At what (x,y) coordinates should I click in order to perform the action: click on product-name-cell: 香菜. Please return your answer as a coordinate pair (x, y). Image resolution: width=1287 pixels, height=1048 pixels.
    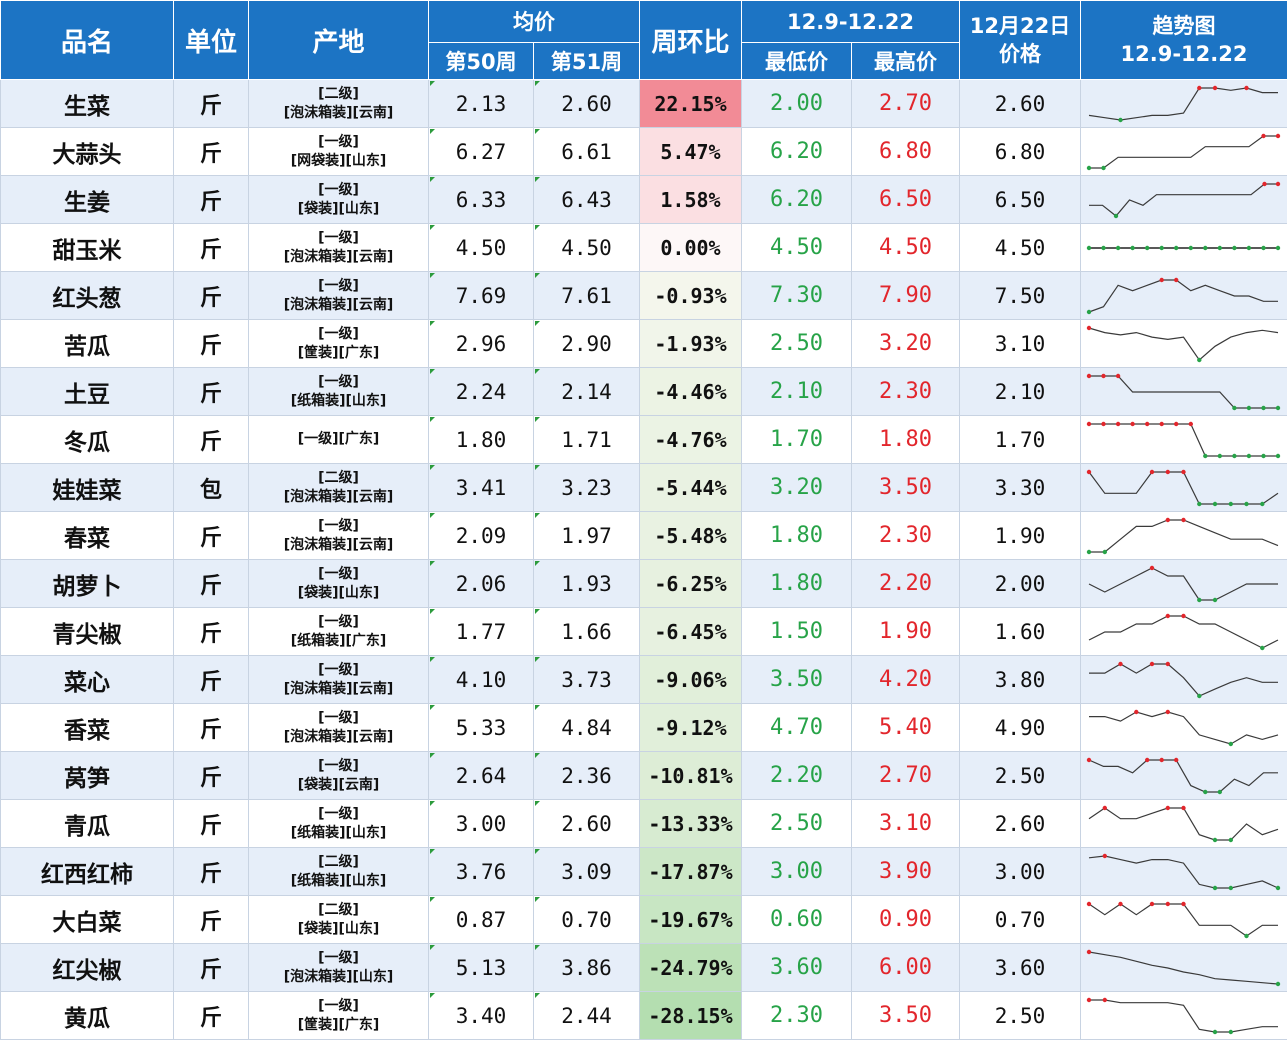
    Looking at the image, I should click on (87, 727).